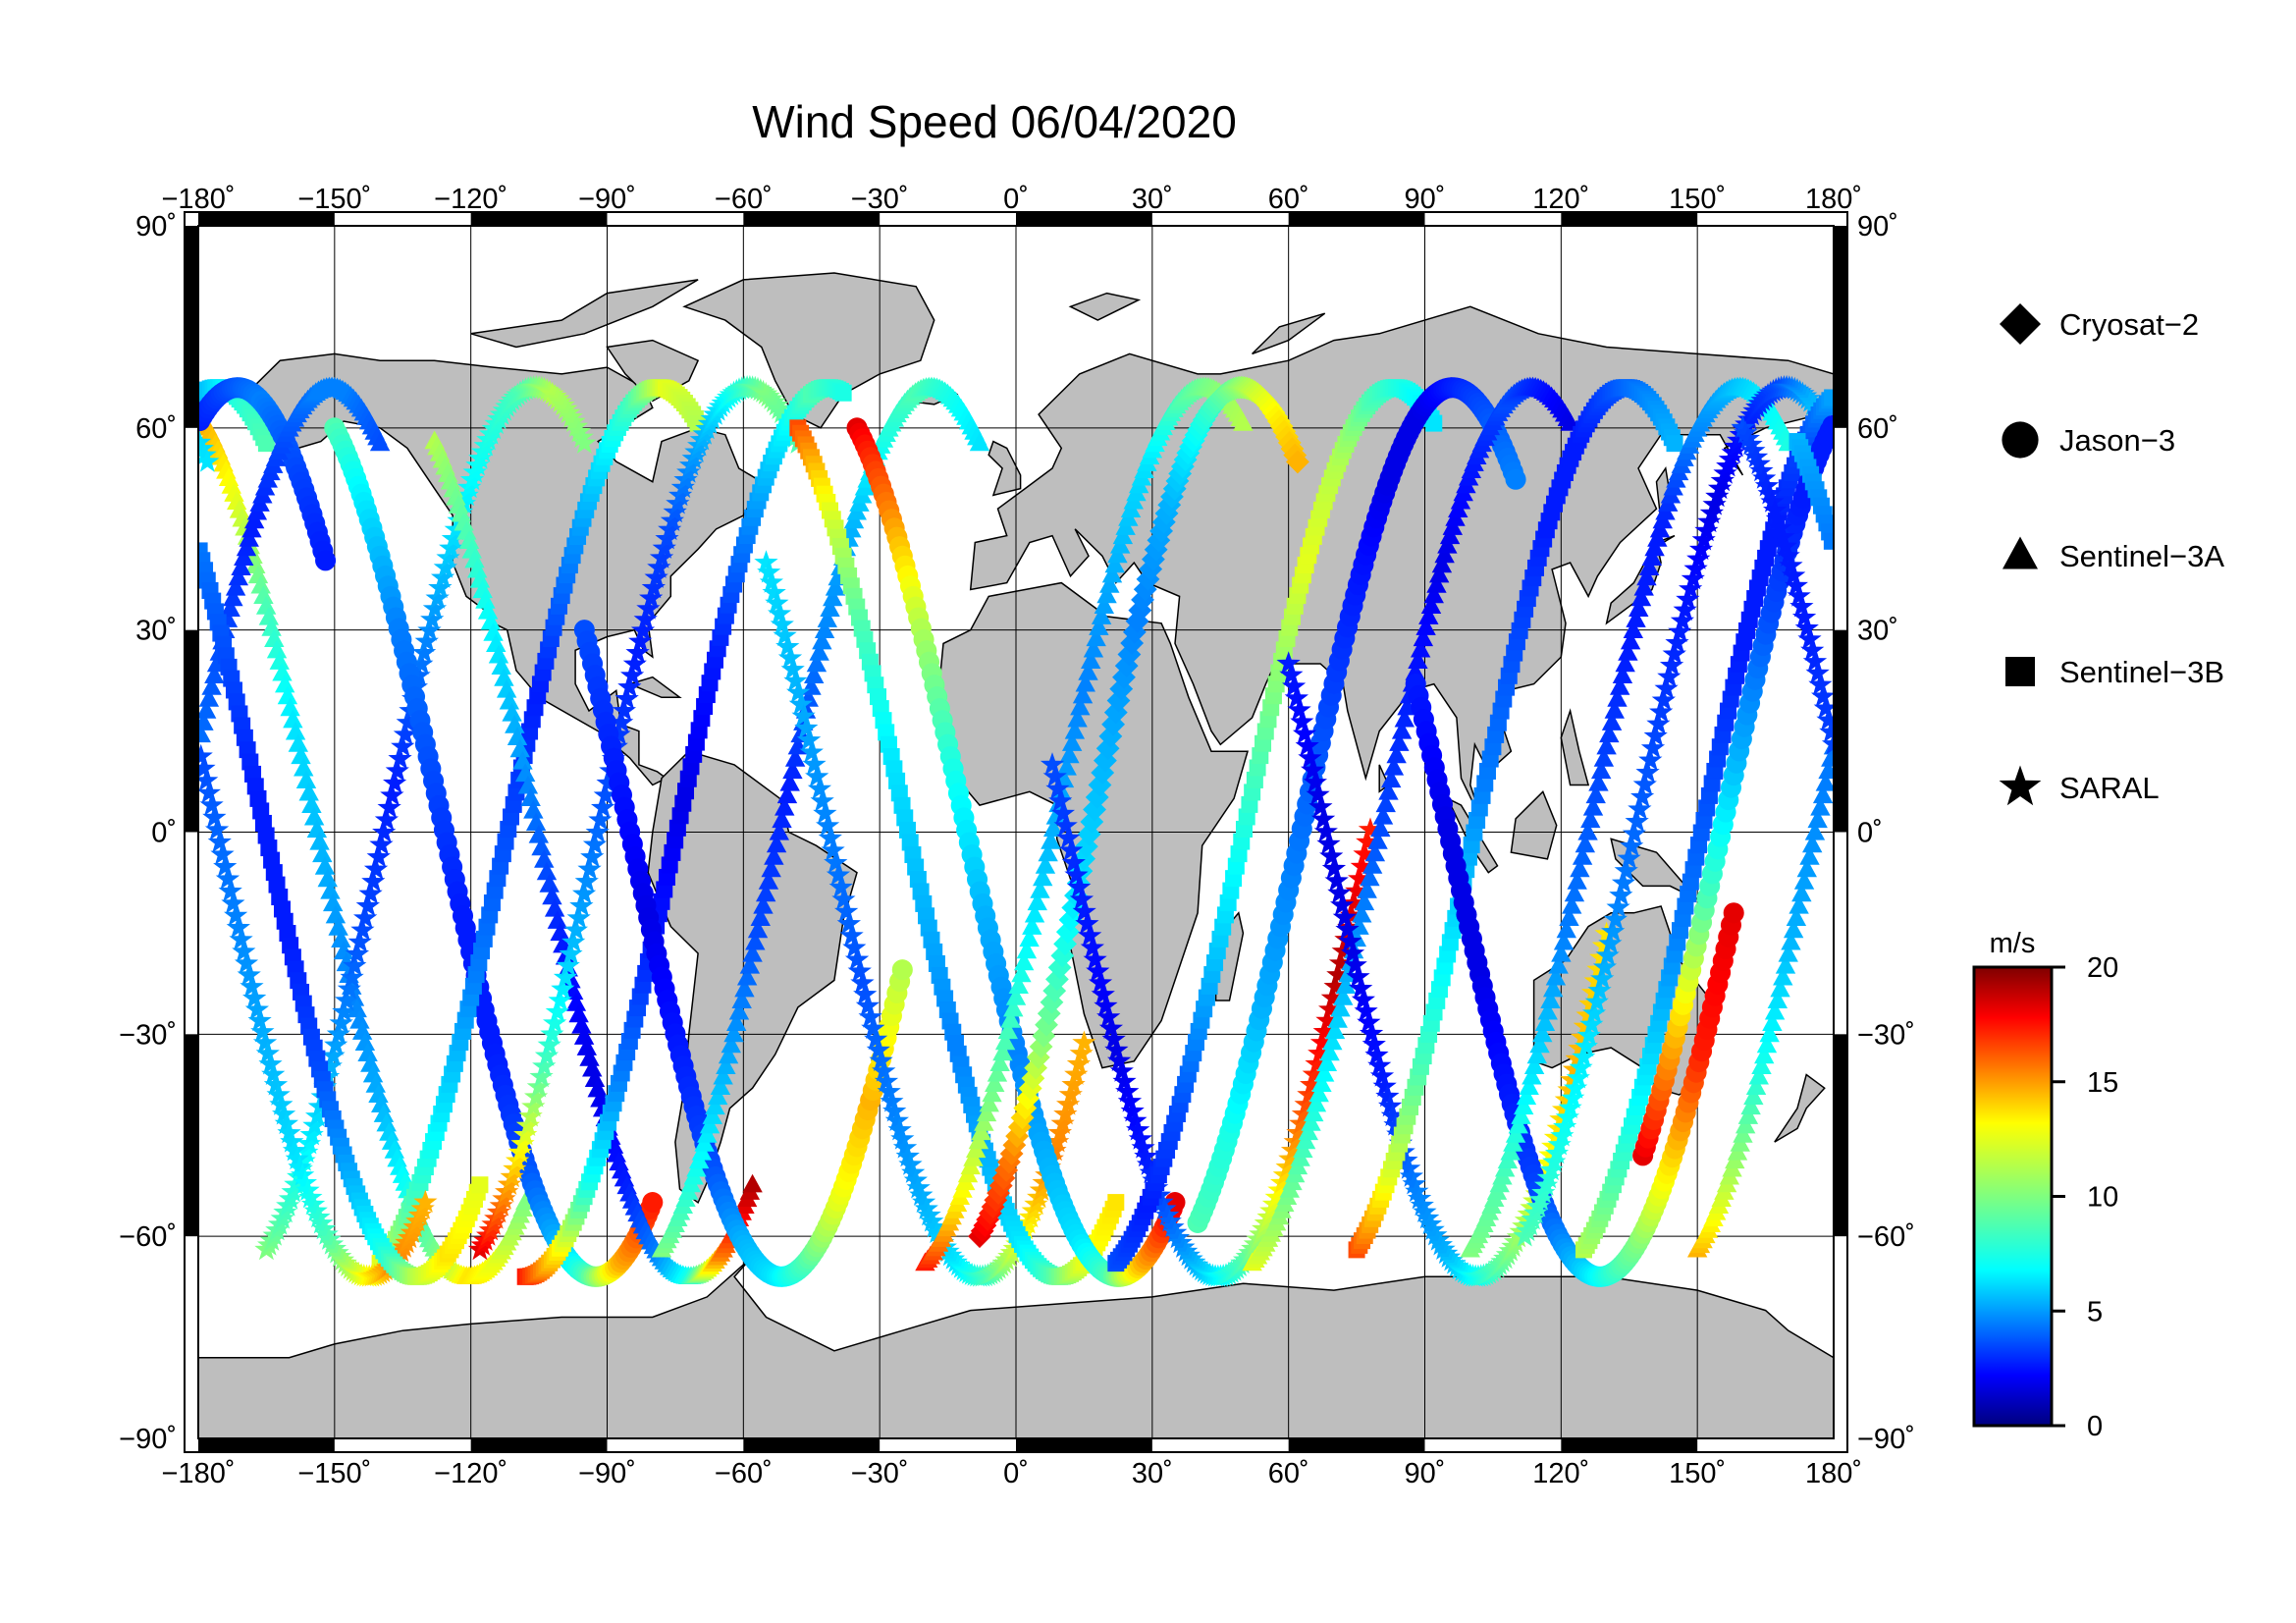 The width and height of the screenshot is (2296, 1623). Describe the element at coordinates (199, 1473) in the screenshot. I see `lon-tick-label-bottom: −180˚` at that location.